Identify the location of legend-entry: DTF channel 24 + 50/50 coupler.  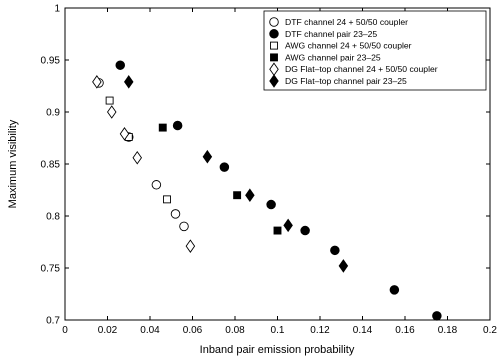
(338, 22).